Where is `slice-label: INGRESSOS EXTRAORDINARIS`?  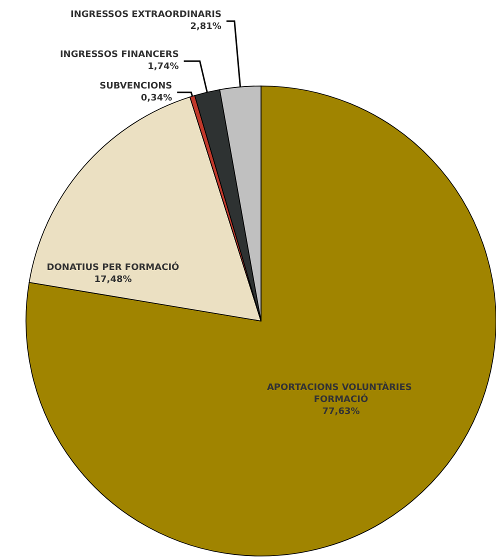 slice-label: INGRESSOS EXTRAORDINARIS is located at coordinates (146, 15).